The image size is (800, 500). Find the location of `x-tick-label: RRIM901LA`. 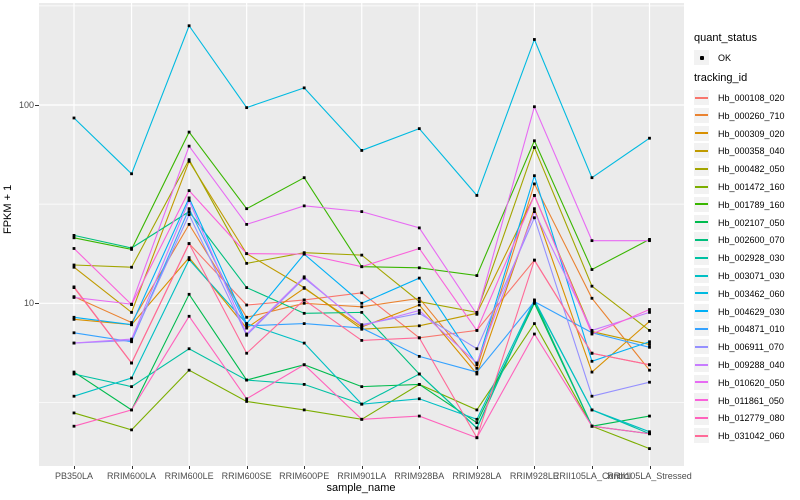

x-tick-label: RRIM901LA is located at coordinates (362, 476).